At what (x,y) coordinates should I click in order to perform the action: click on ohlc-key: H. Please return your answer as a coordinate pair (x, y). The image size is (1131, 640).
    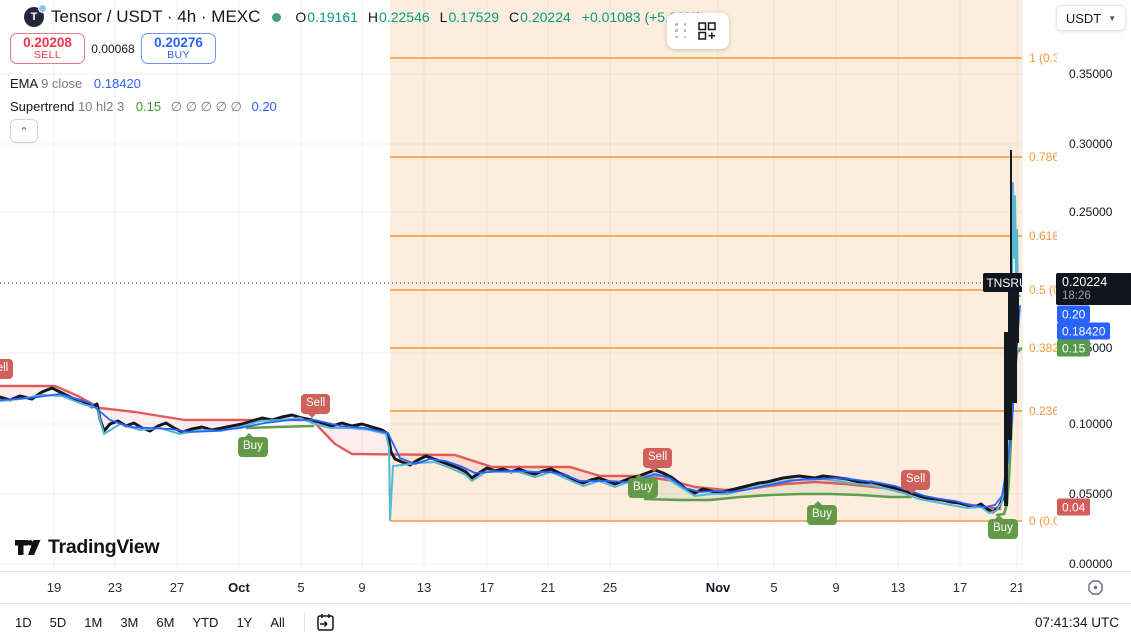
    Looking at the image, I should click on (373, 17).